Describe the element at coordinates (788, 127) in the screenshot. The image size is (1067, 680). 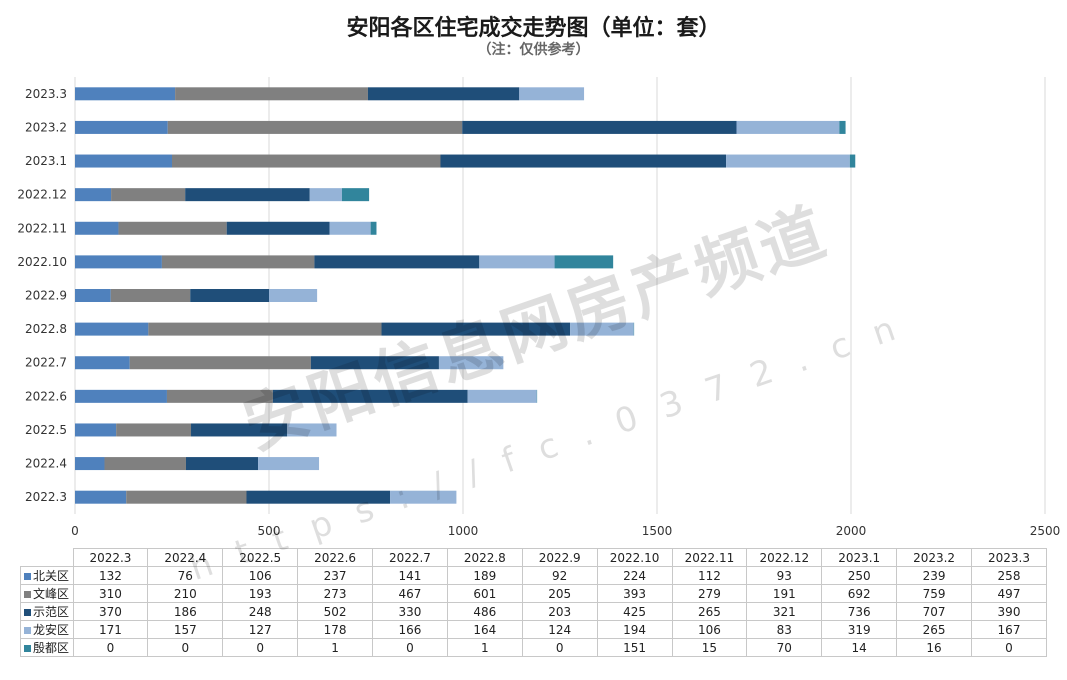
I see `bar-2023.2-series-3` at that location.